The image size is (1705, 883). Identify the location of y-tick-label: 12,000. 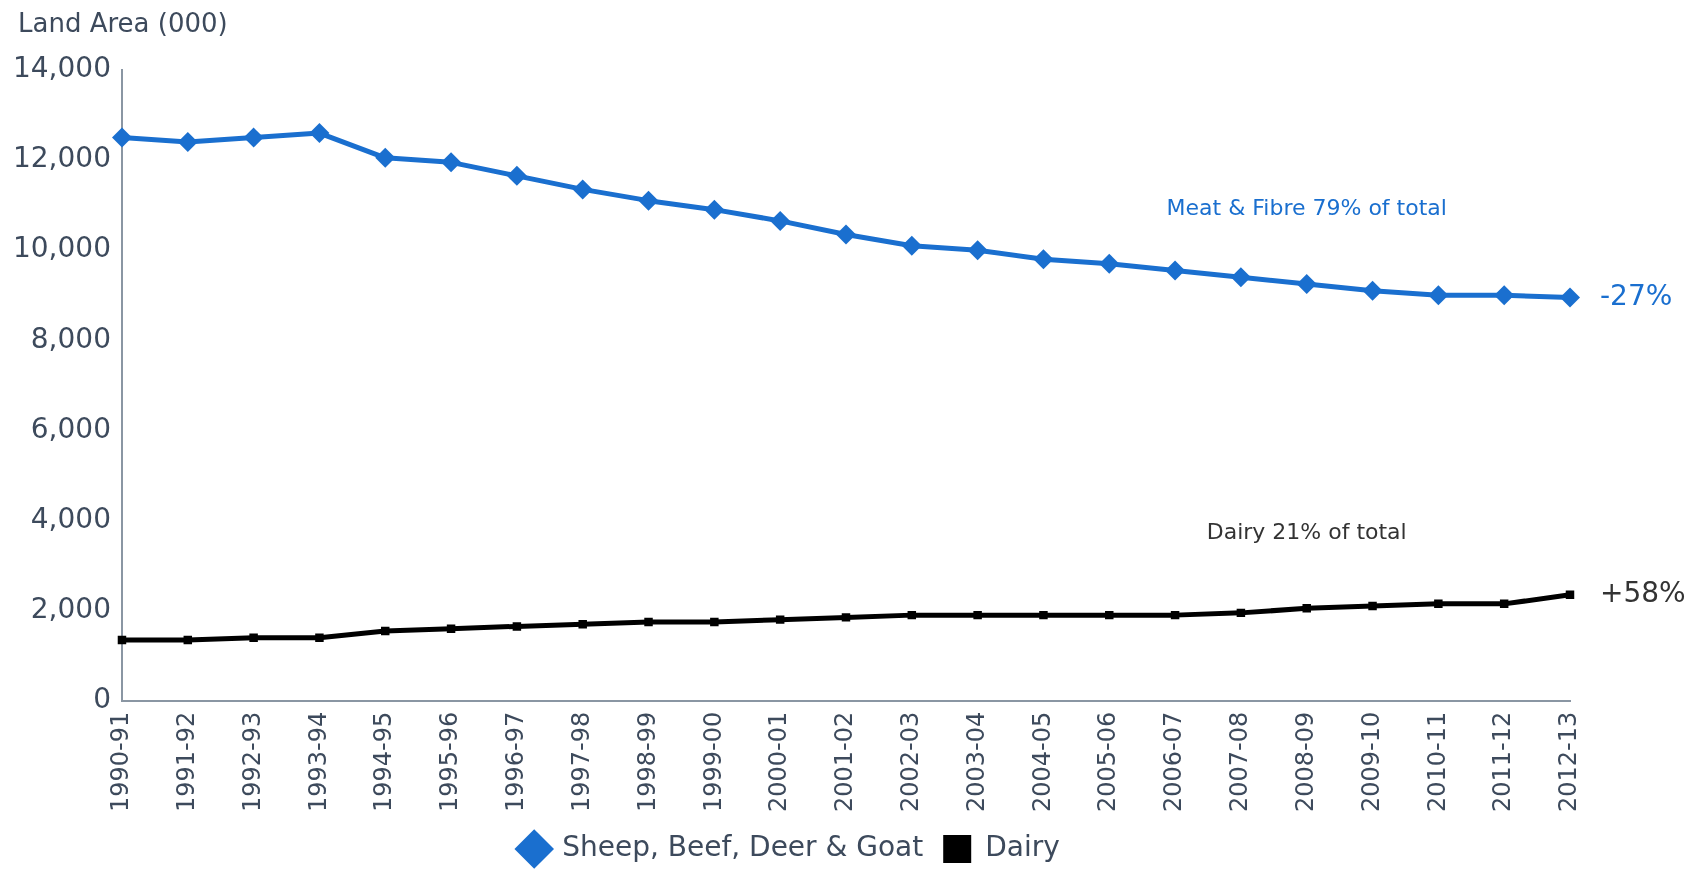
(61, 158).